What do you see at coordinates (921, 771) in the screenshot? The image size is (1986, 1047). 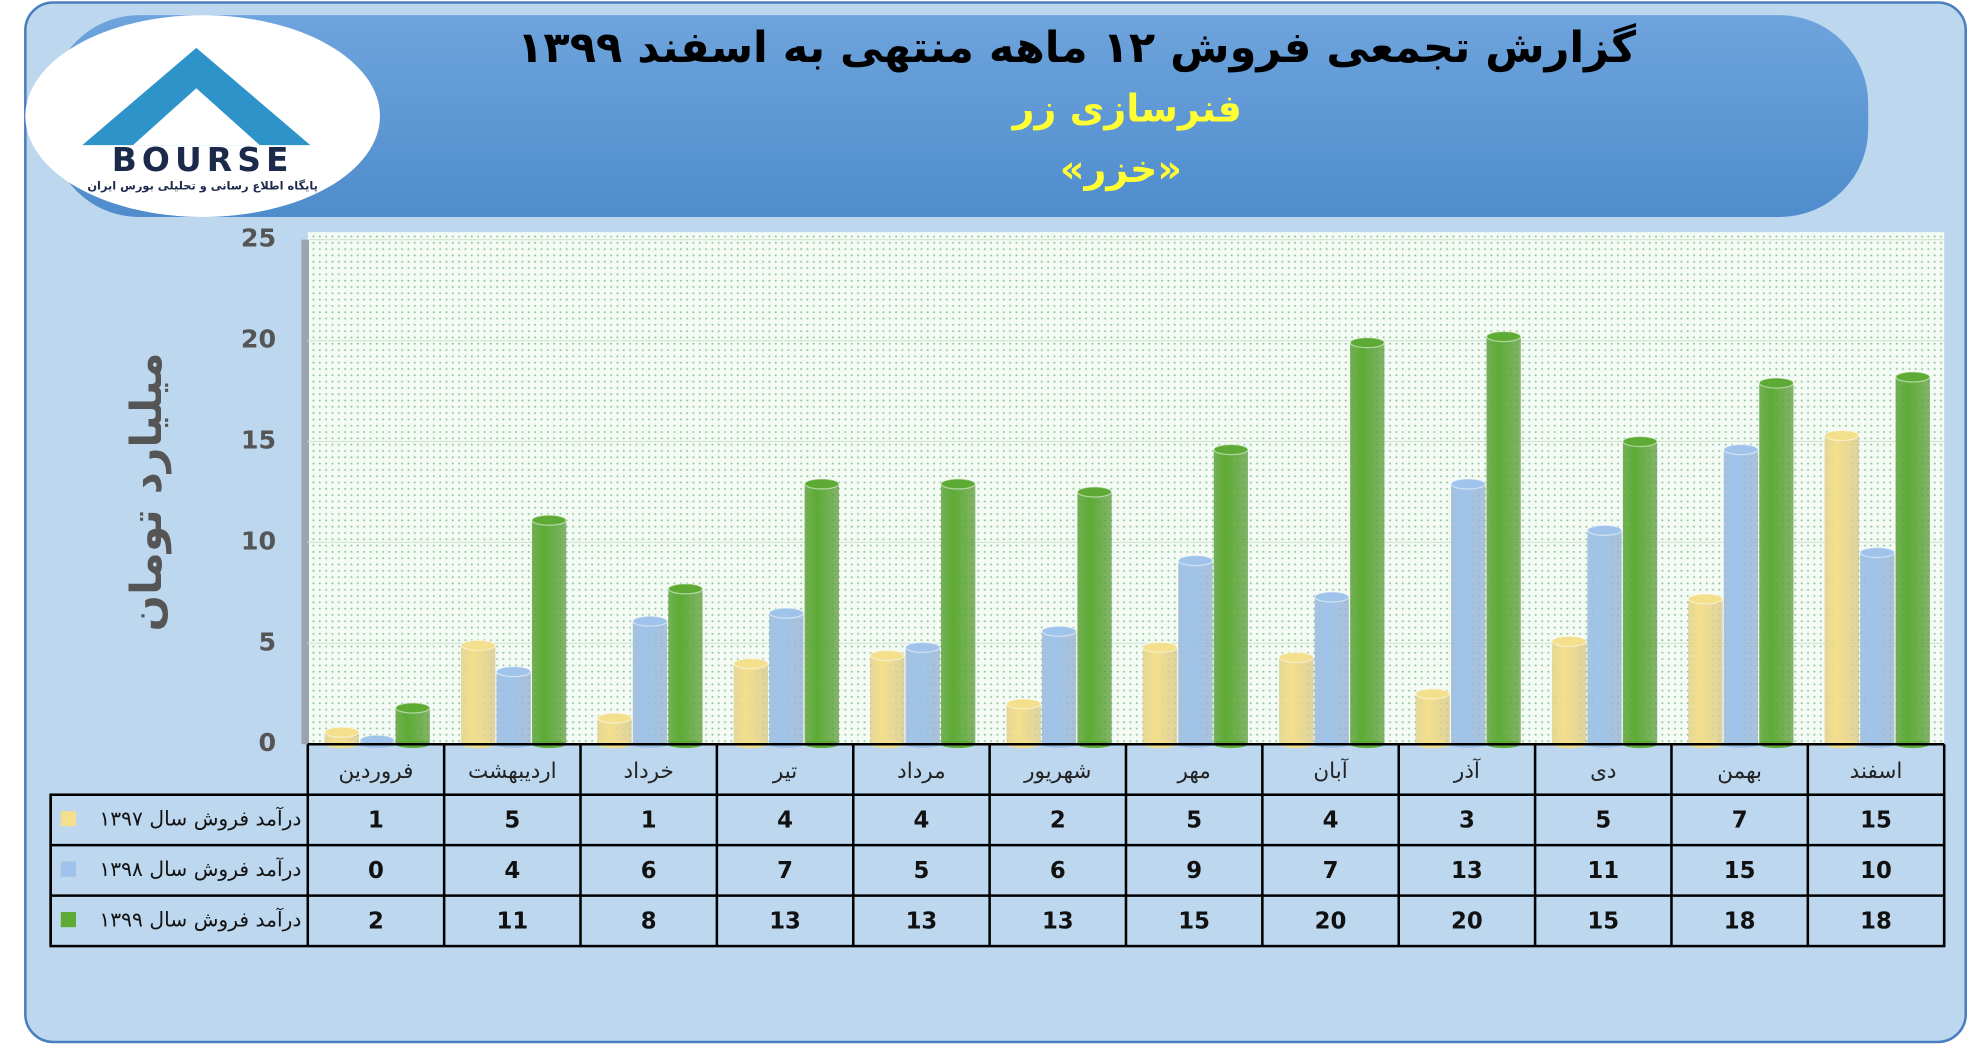 I see `x-tick-label: مرداد` at bounding box center [921, 771].